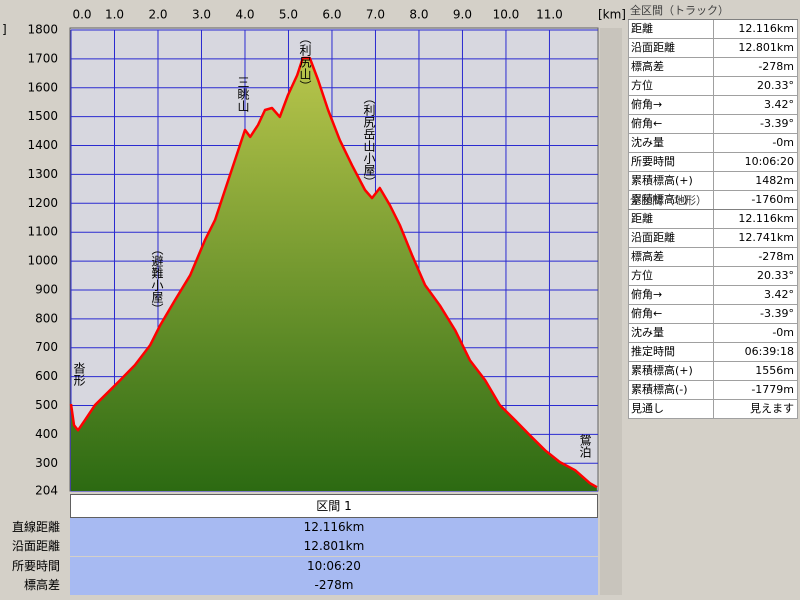 Image resolution: width=800 pixels, height=600 pixels. Describe the element at coordinates (772, 408) in the screenshot. I see `row-value: 見えます` at that location.